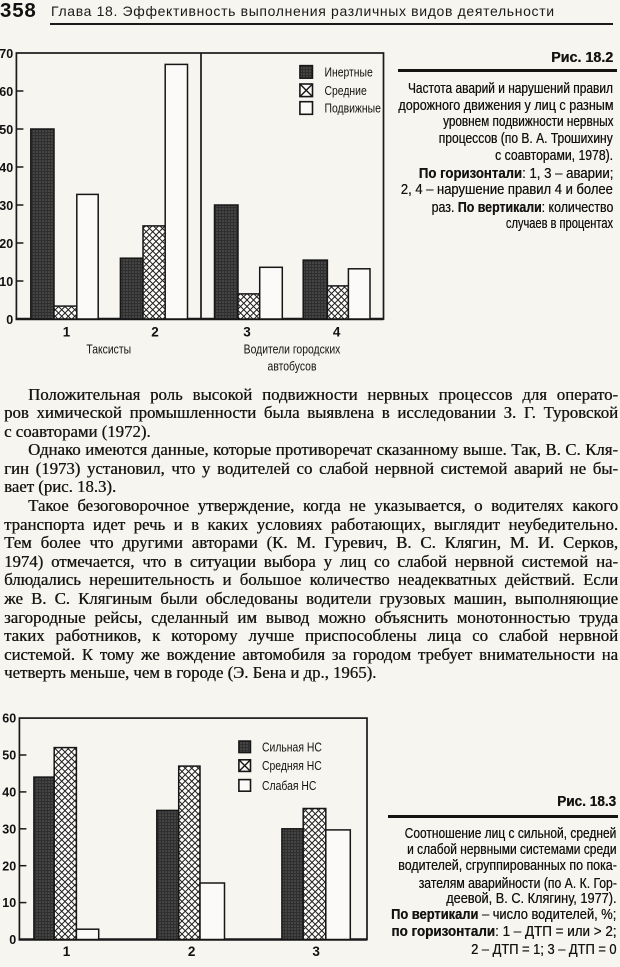 The image size is (620, 967). Describe the element at coordinates (346, 91) in the screenshot. I see `svg-text: Средние` at that location.